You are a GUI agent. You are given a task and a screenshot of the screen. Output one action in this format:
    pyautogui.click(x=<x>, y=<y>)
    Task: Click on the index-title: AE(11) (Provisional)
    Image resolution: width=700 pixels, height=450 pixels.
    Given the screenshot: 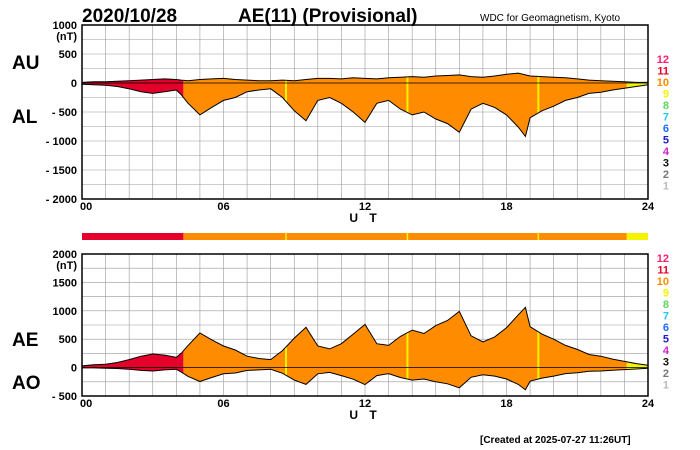 What is the action you would take?
    pyautogui.click(x=328, y=16)
    